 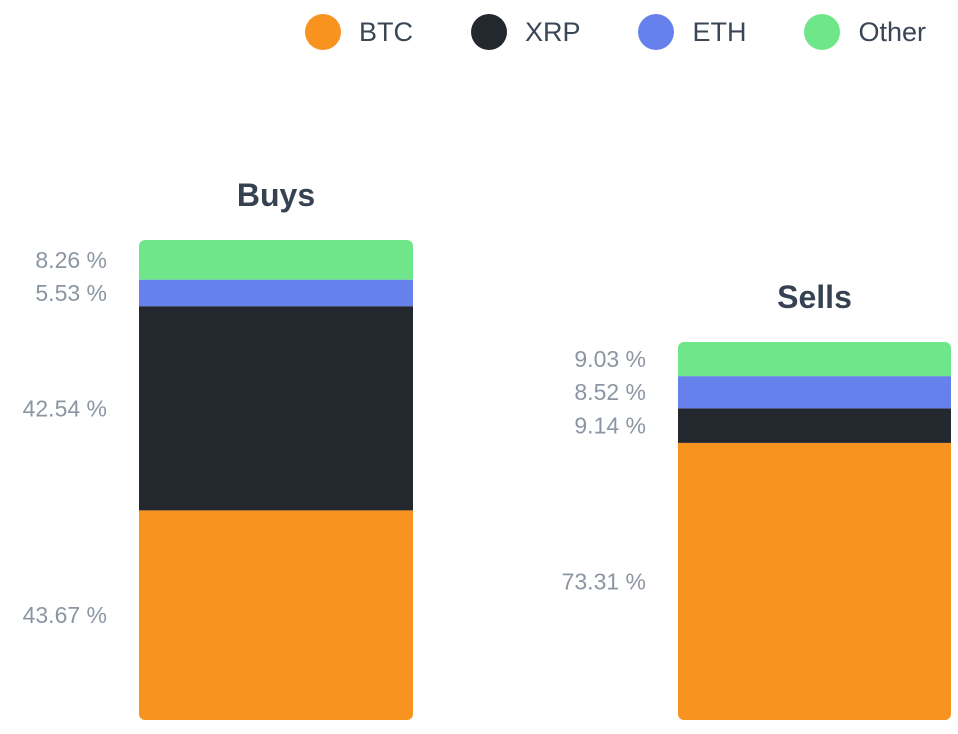 What do you see at coordinates (552, 31) in the screenshot?
I see `legend-label-xrp: XRP` at bounding box center [552, 31].